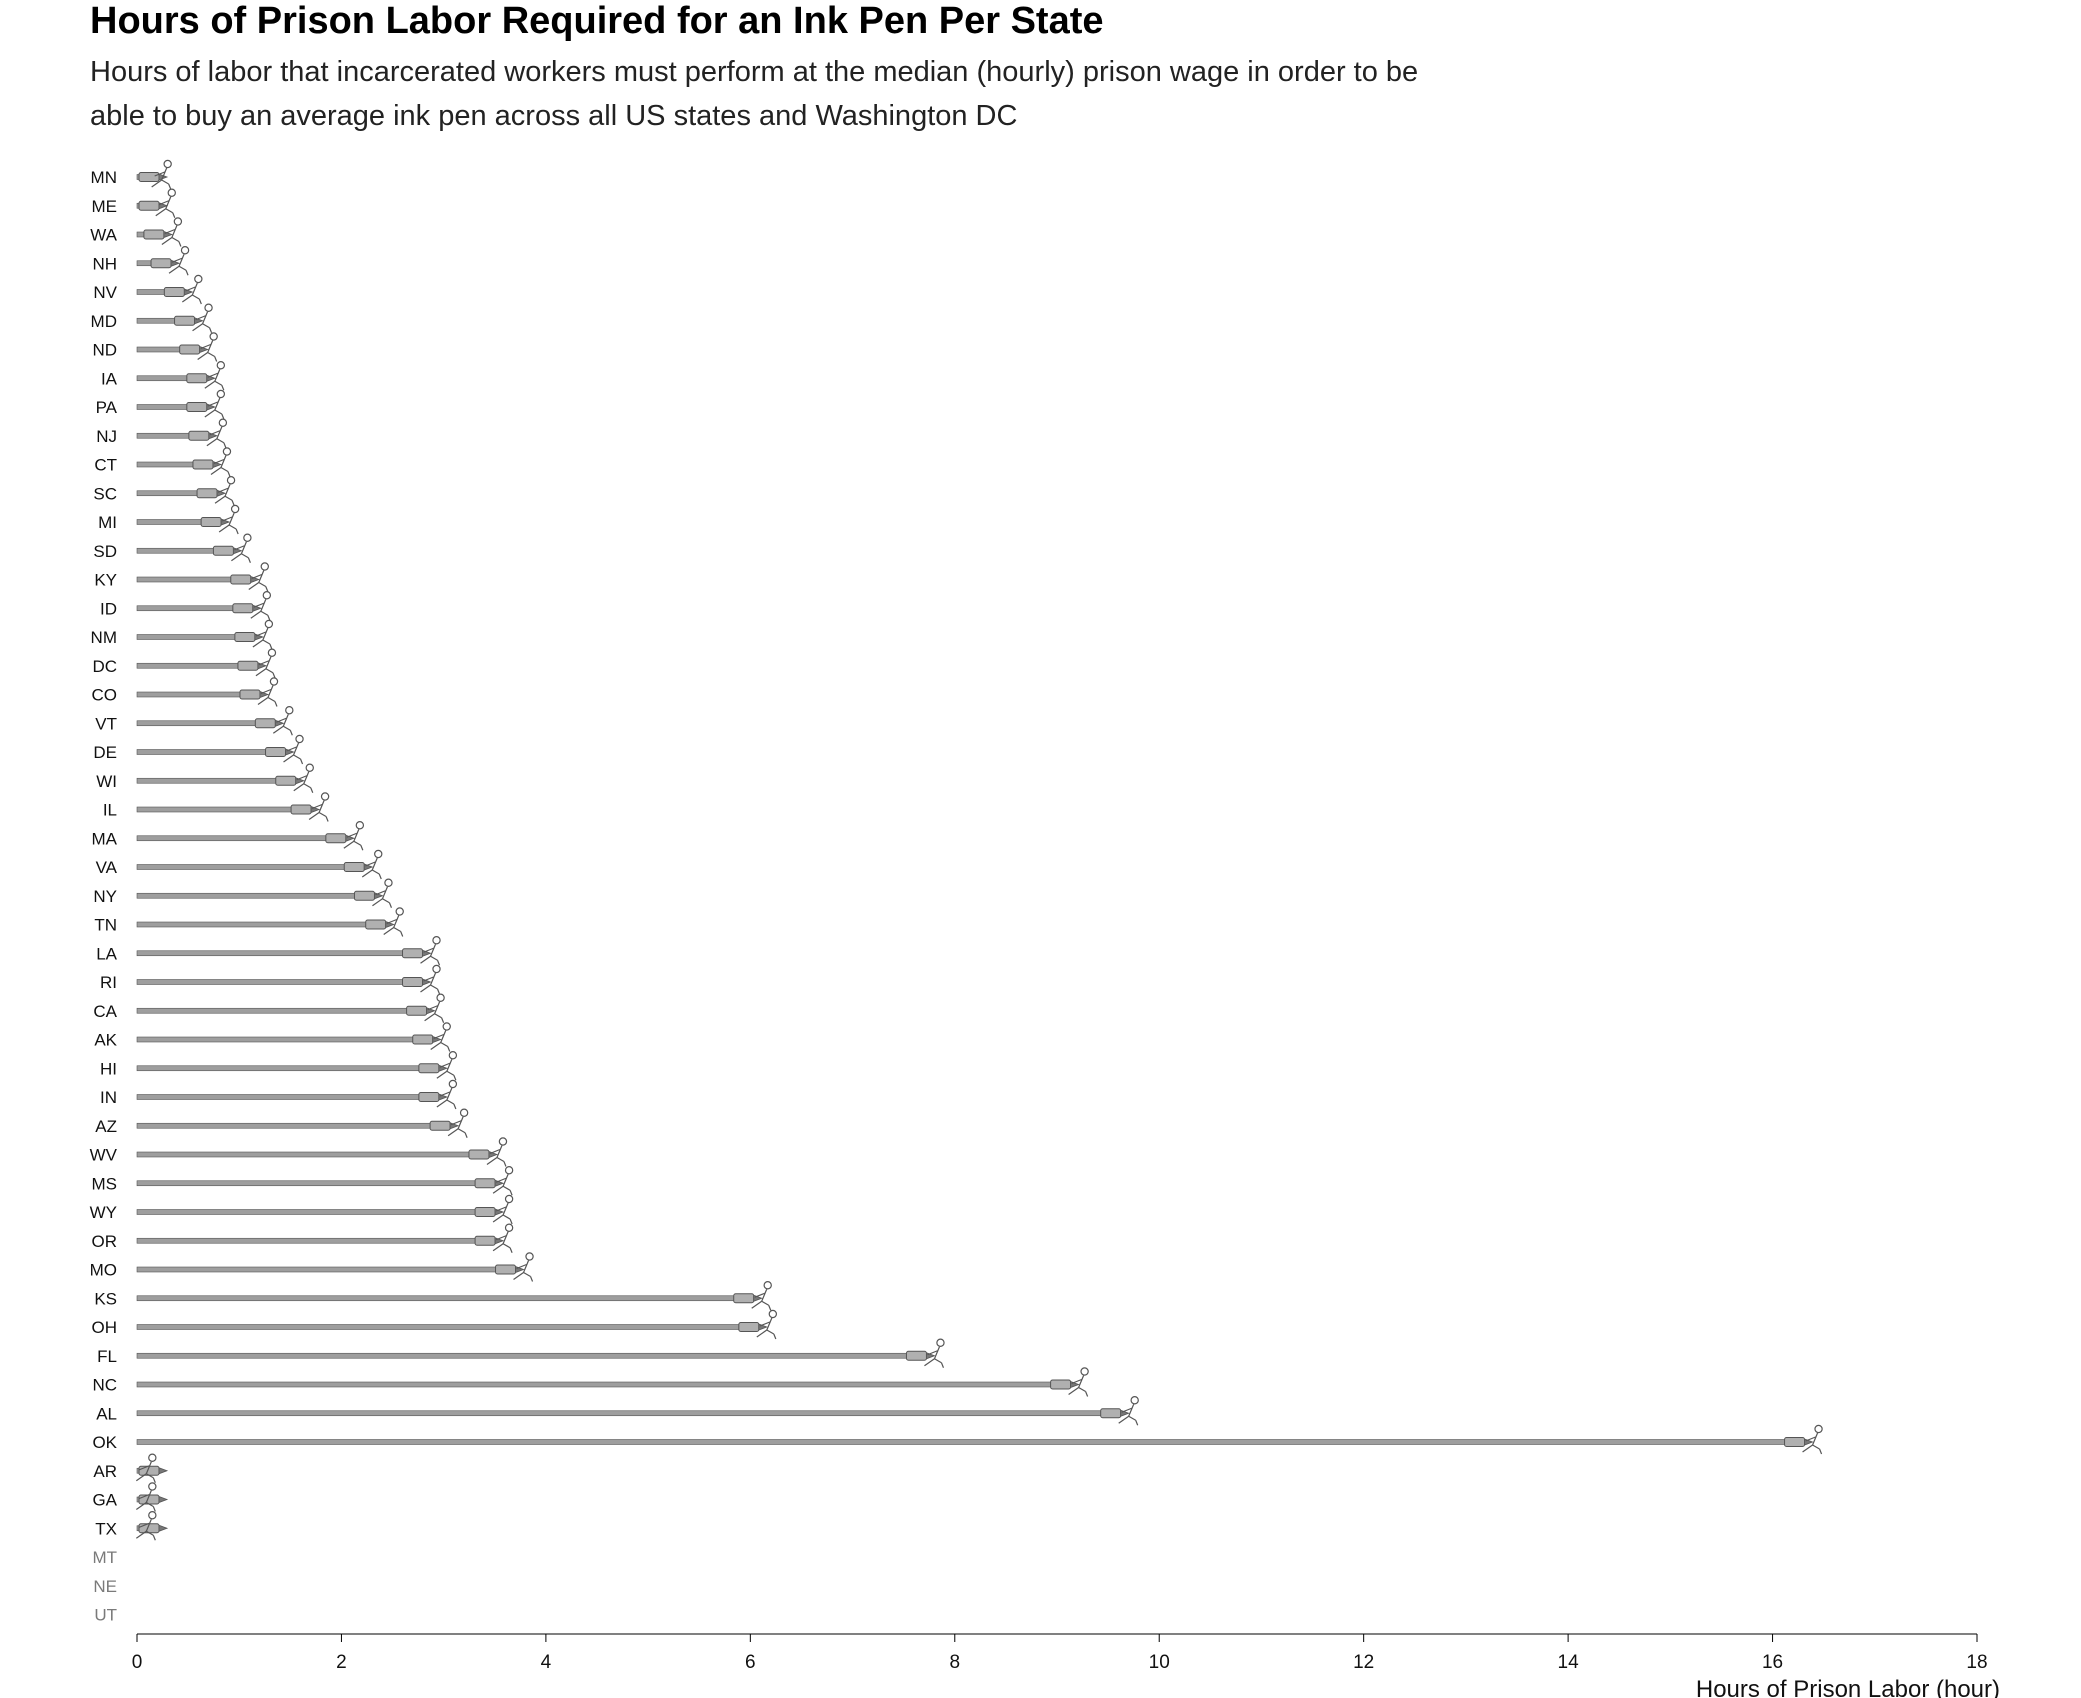 This screenshot has height=1698, width=2081. Describe the element at coordinates (108, 608) in the screenshot. I see `state-label: ID` at that location.